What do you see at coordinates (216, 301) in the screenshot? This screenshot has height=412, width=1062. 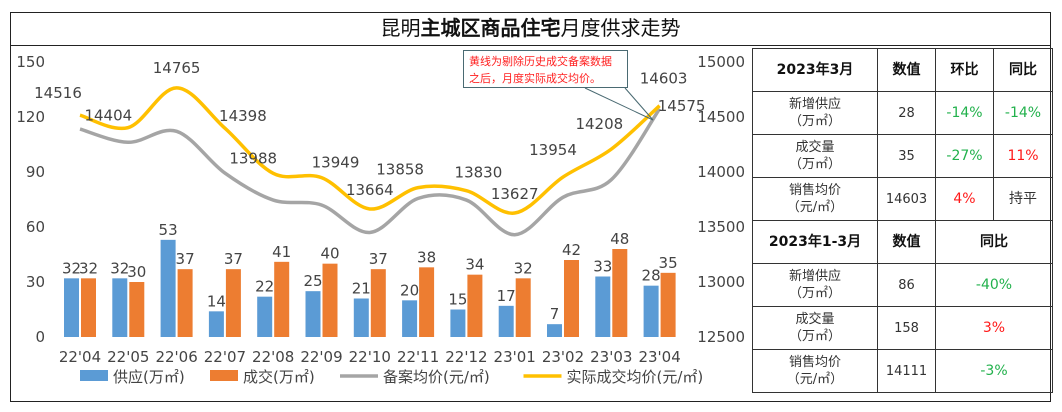 I see `bar-data-label: 14` at bounding box center [216, 301].